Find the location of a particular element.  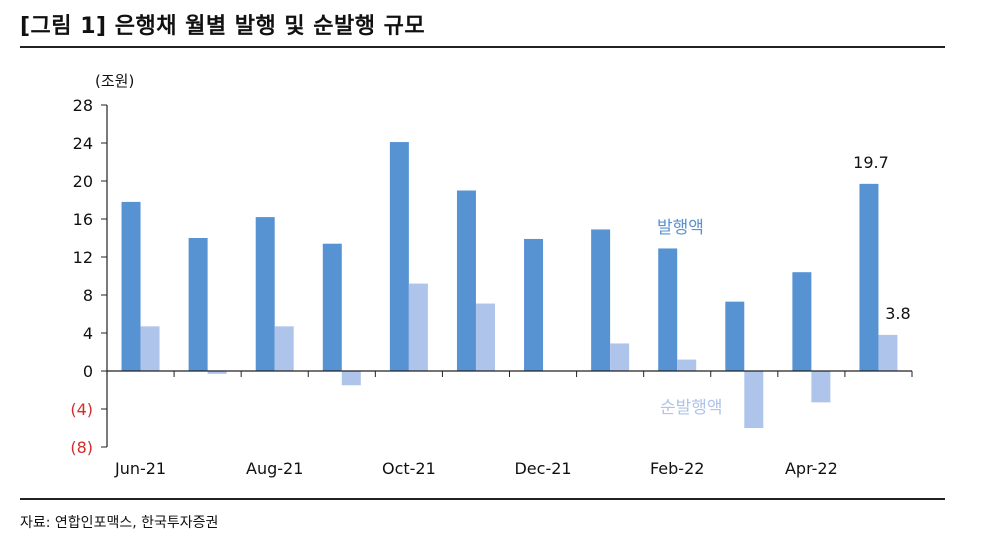

y-tick-label: 8 is located at coordinates (88, 295).